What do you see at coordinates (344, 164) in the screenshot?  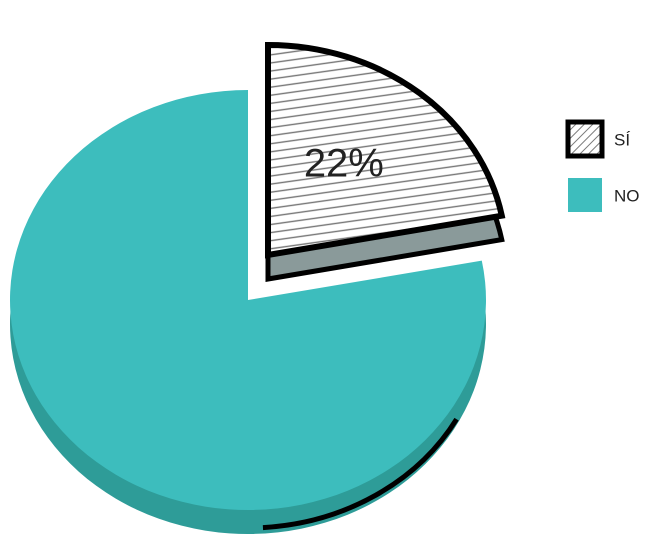 I see `value-label: 22%` at bounding box center [344, 164].